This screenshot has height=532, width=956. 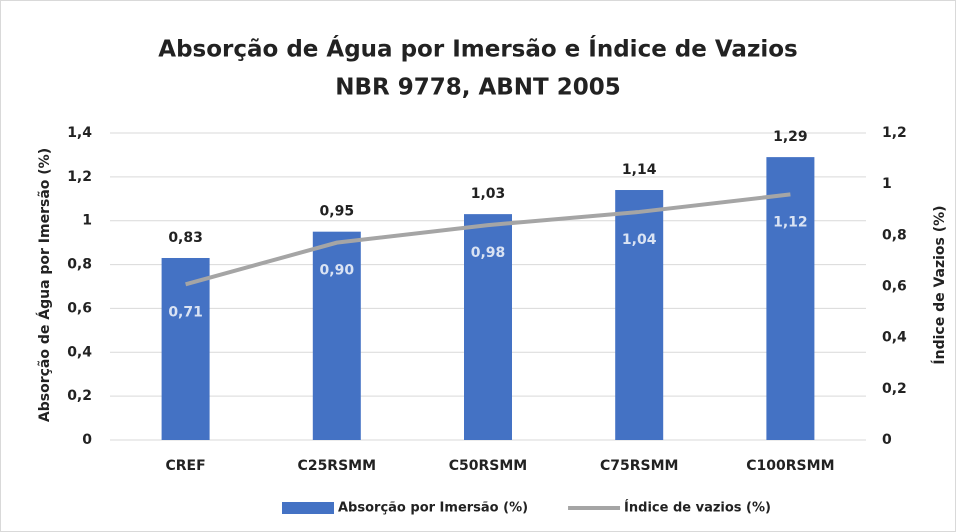 What do you see at coordinates (337, 271) in the screenshot?
I see `line-value-label: 0,90` at bounding box center [337, 271].